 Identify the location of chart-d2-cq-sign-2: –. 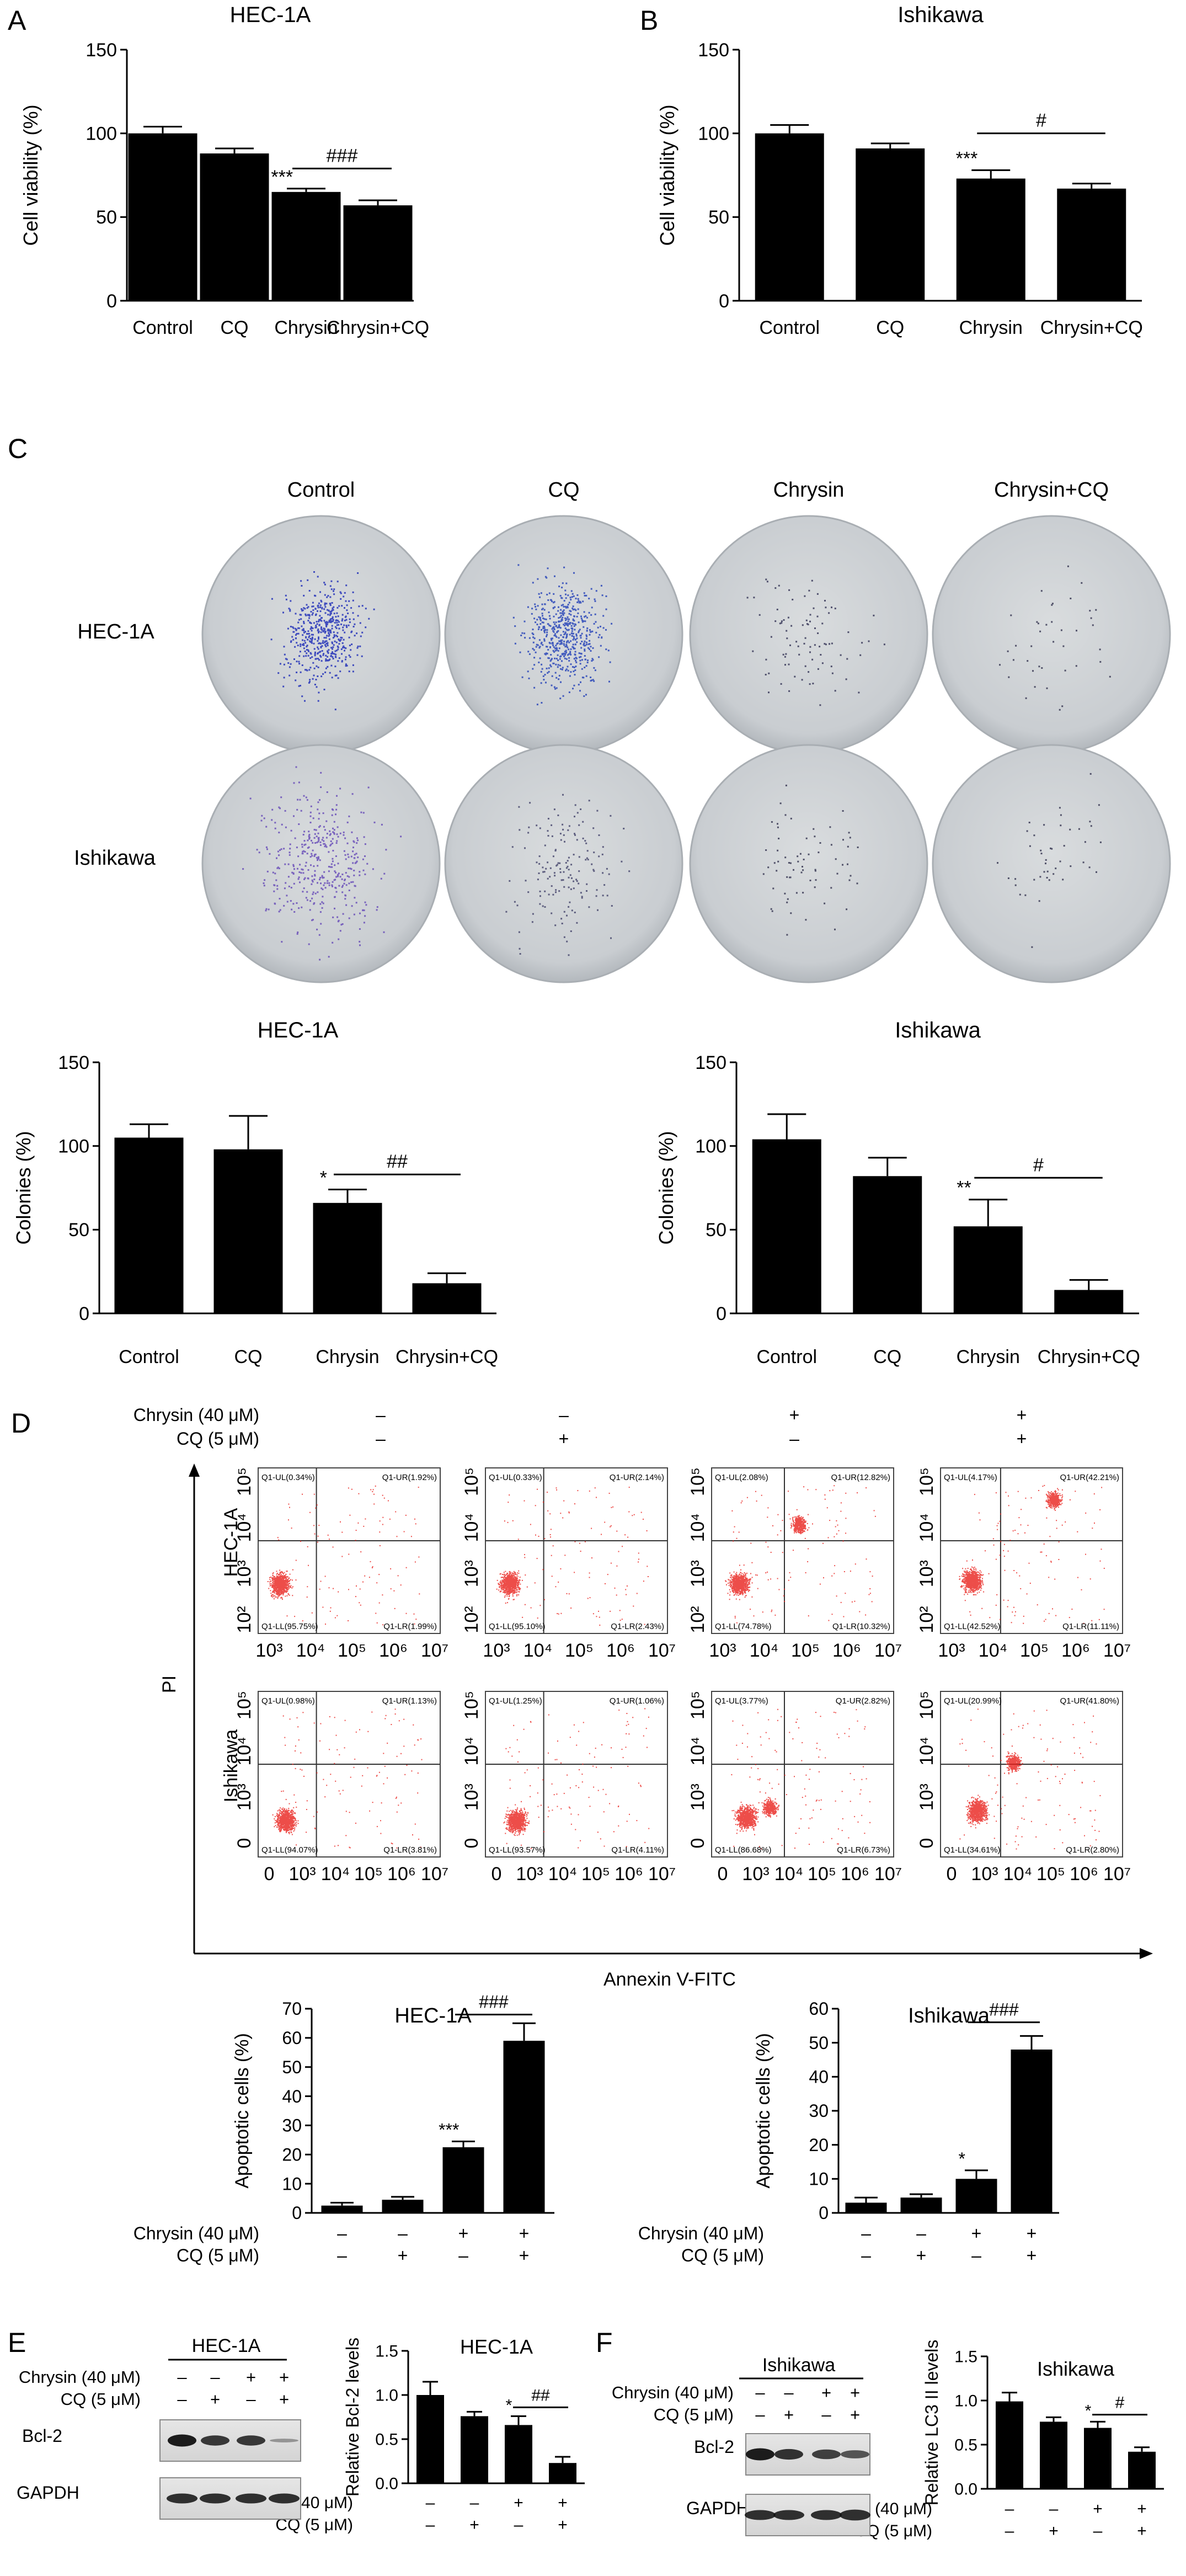
(976, 2255).